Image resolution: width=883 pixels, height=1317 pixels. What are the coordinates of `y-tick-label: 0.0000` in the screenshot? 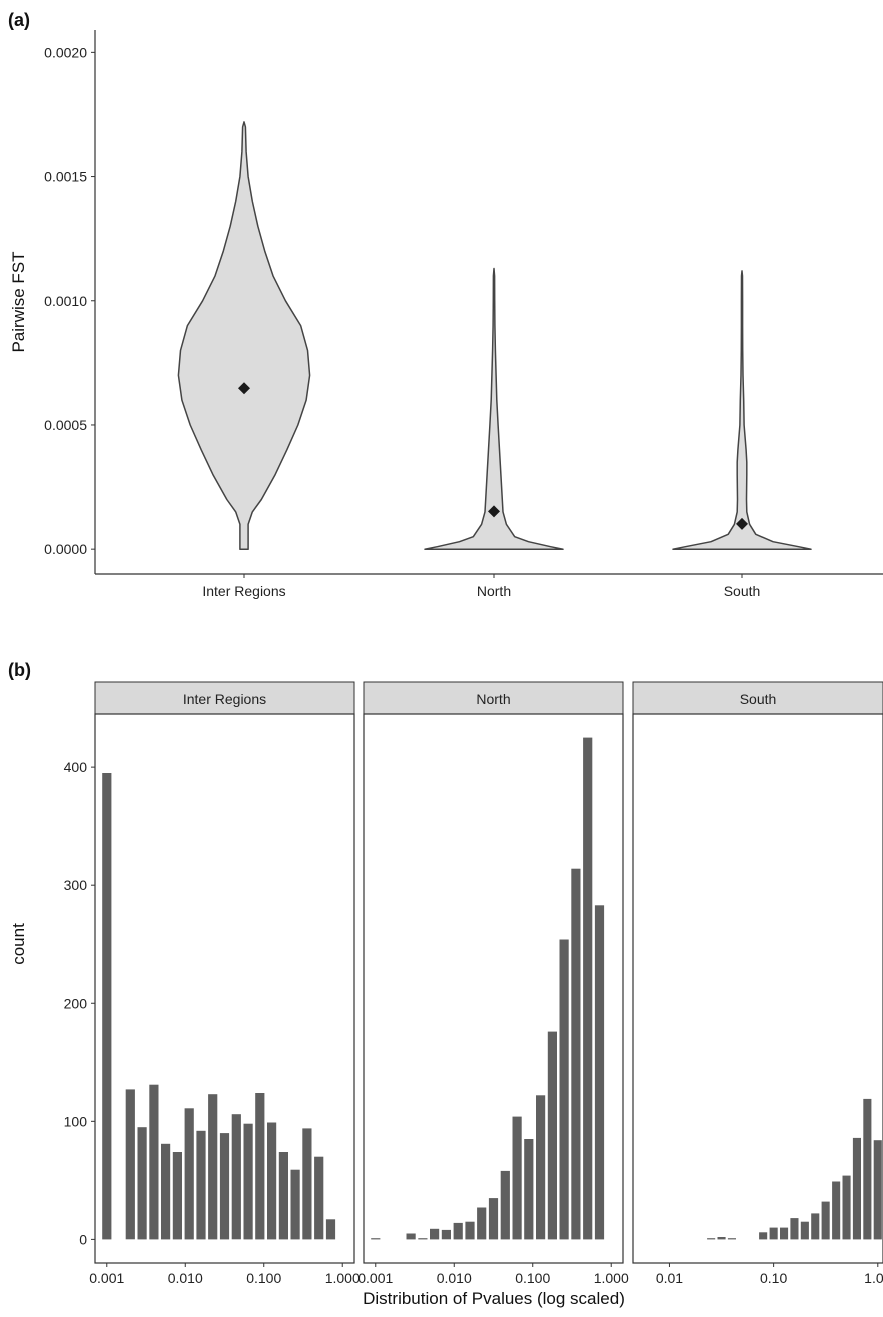 It's located at (65, 549).